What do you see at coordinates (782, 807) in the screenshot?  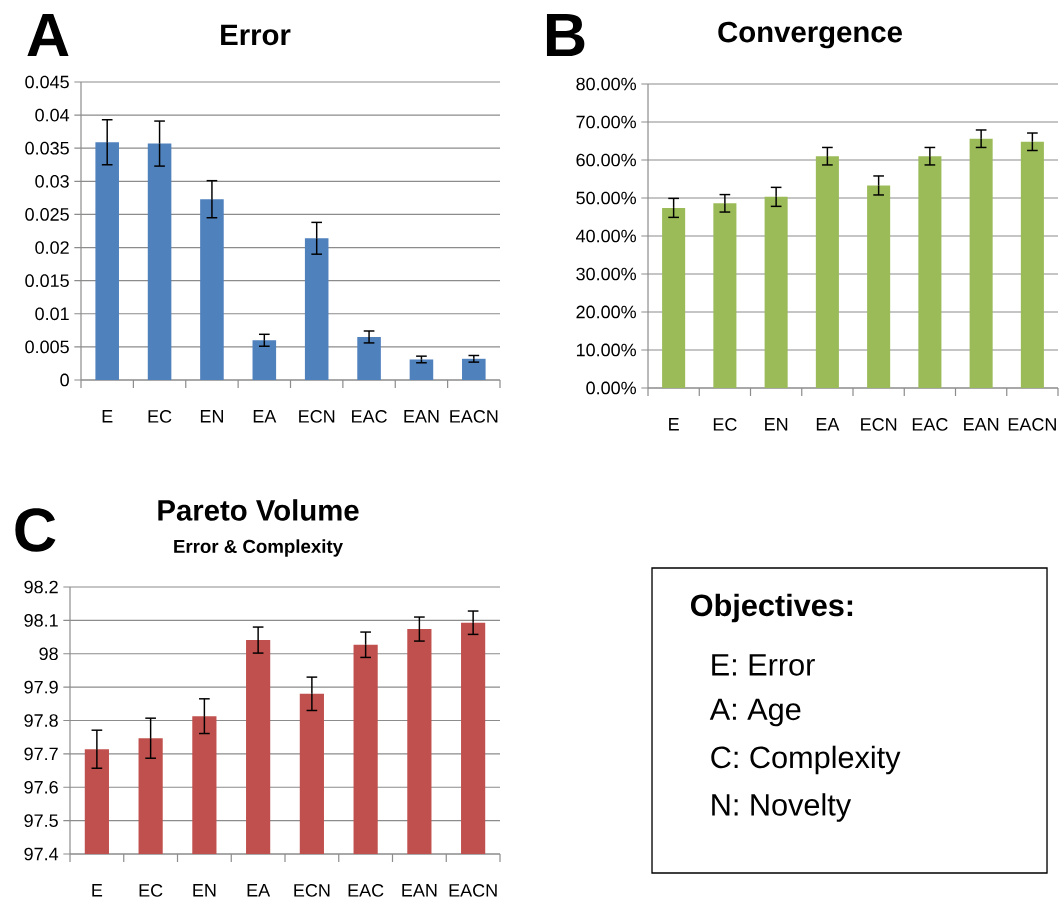 I see `text: N: Novelty` at bounding box center [782, 807].